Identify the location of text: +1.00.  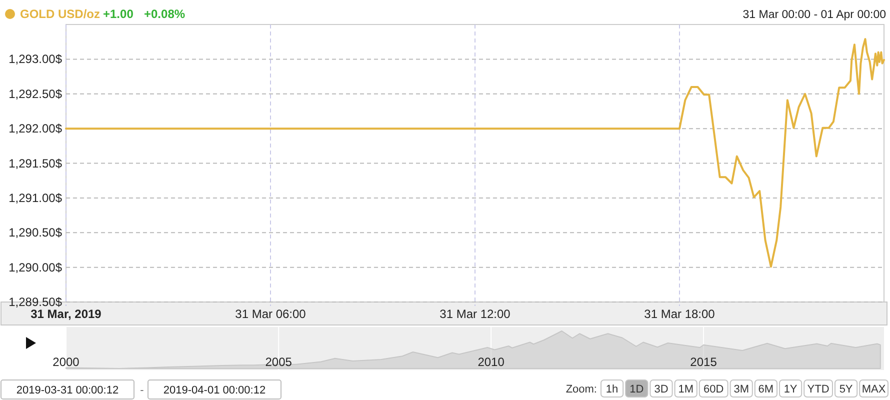
(118, 14).